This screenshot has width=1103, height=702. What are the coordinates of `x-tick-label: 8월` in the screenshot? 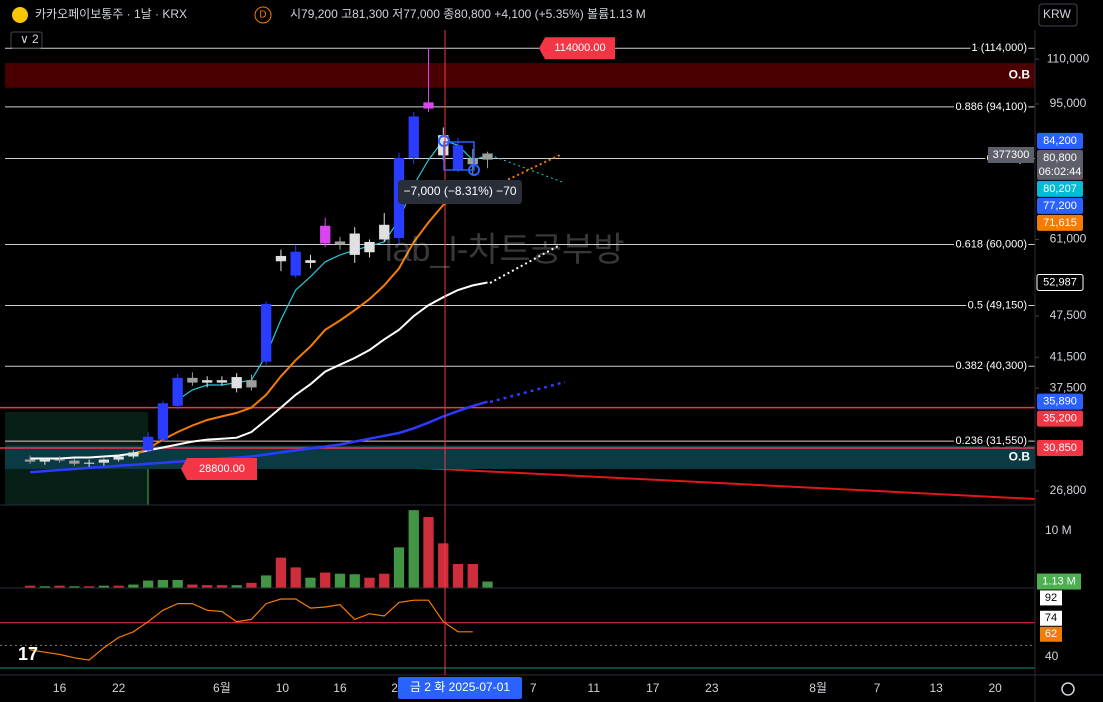 It's located at (818, 688).